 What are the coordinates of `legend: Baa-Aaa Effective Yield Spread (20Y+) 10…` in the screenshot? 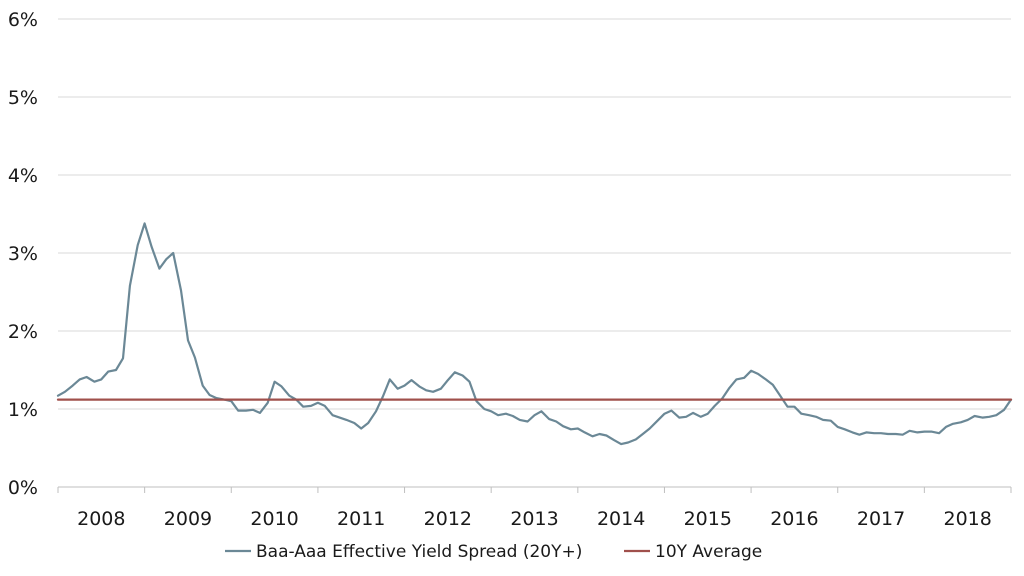 It's located at (493, 552).